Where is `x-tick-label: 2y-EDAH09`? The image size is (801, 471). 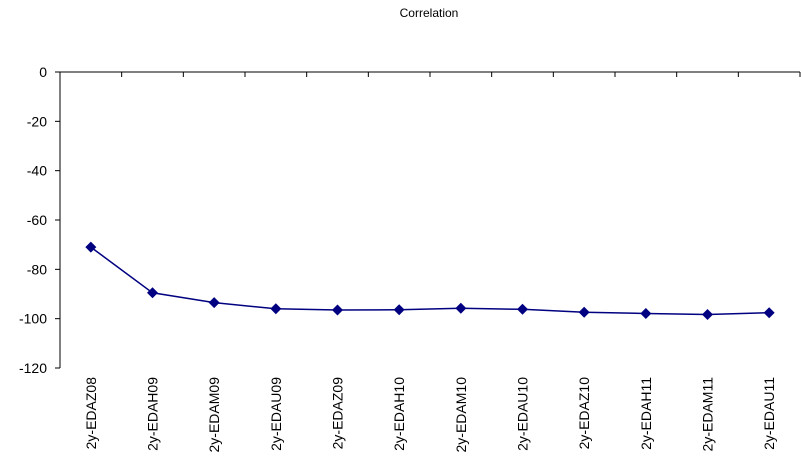
x-tick-label: 2y-EDAH09 is located at coordinates (153, 414).